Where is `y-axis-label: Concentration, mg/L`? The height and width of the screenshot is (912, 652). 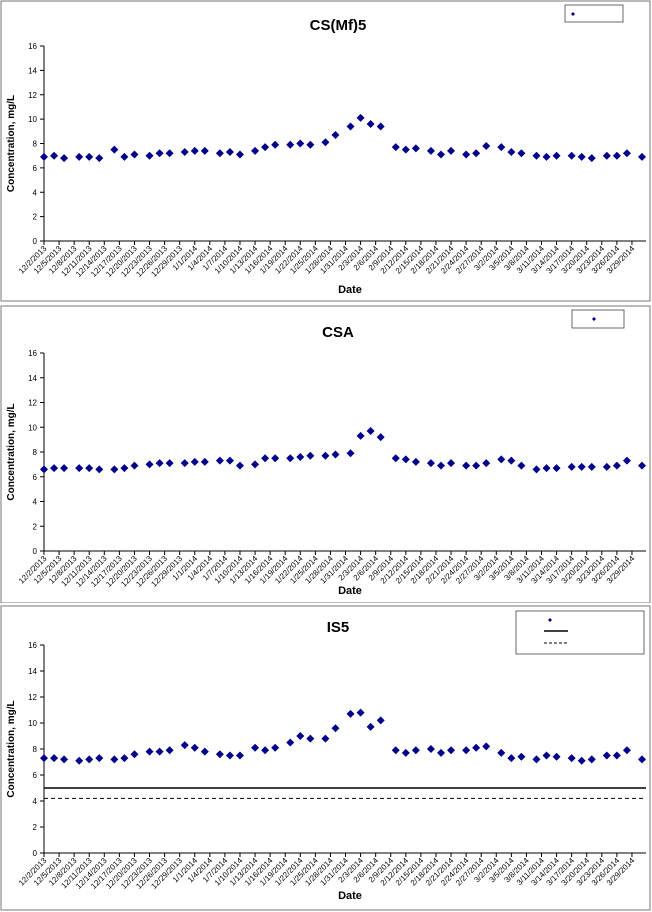
y-axis-label: Concentration, mg/L is located at coordinates (11, 451).